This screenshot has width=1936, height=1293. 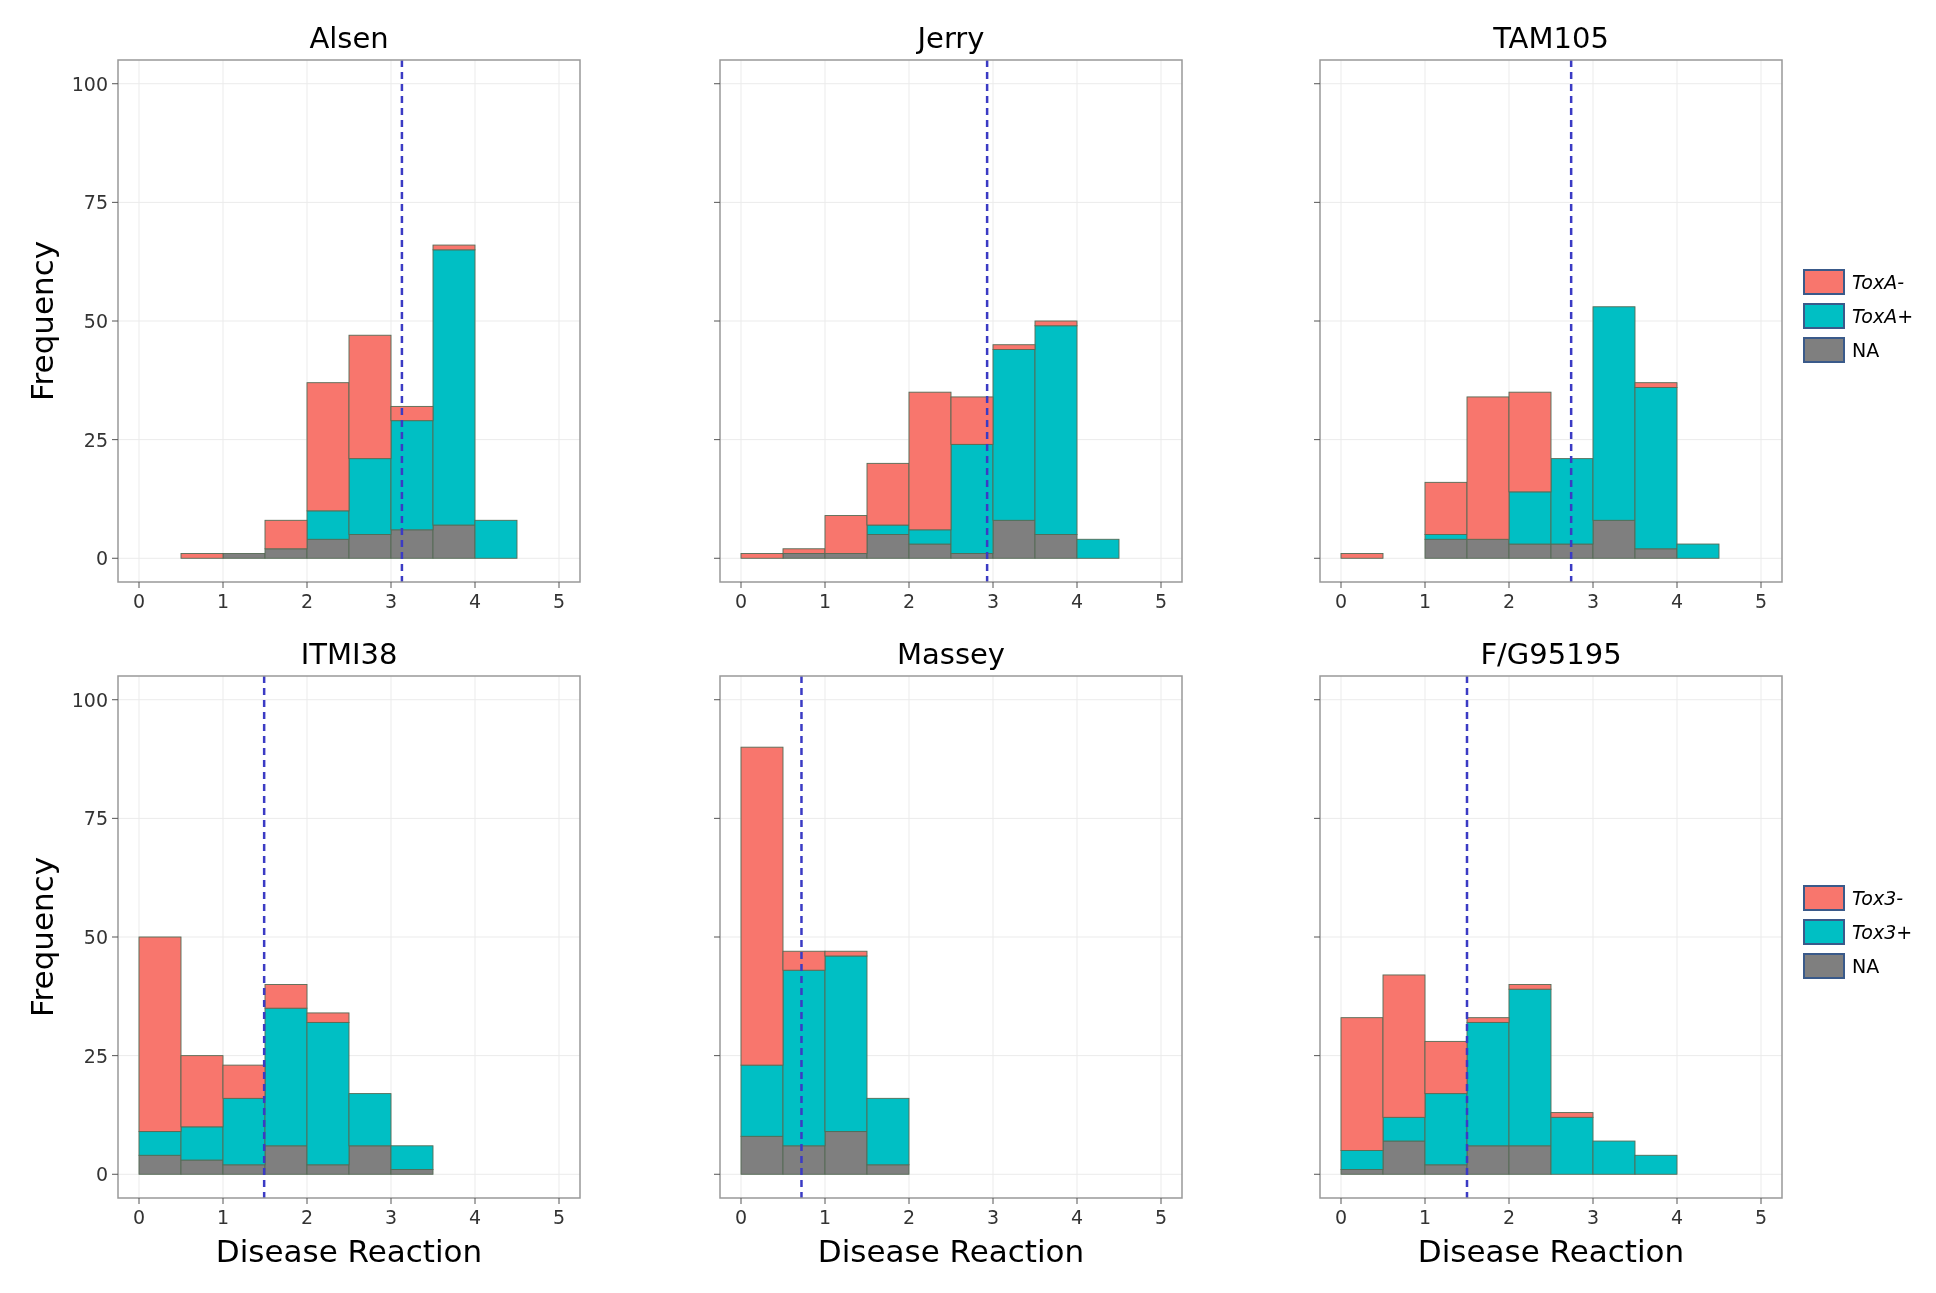 What do you see at coordinates (1362, 556) in the screenshot?
I see `bar` at bounding box center [1362, 556].